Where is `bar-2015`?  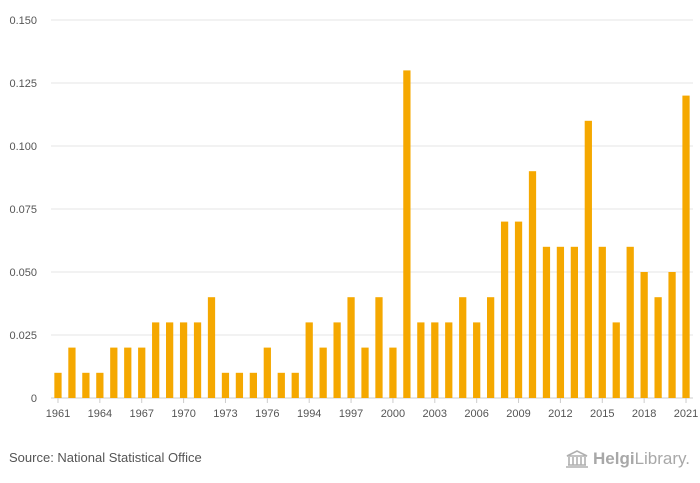 bar-2015 is located at coordinates (602, 322).